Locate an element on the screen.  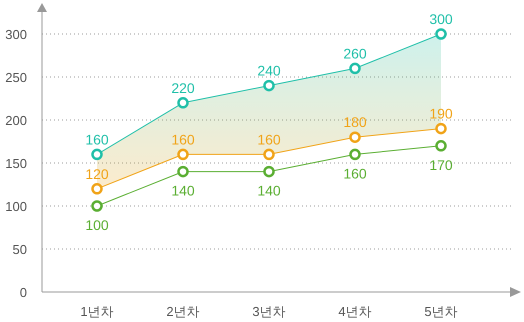
data-label: 170 is located at coordinates (441, 164).